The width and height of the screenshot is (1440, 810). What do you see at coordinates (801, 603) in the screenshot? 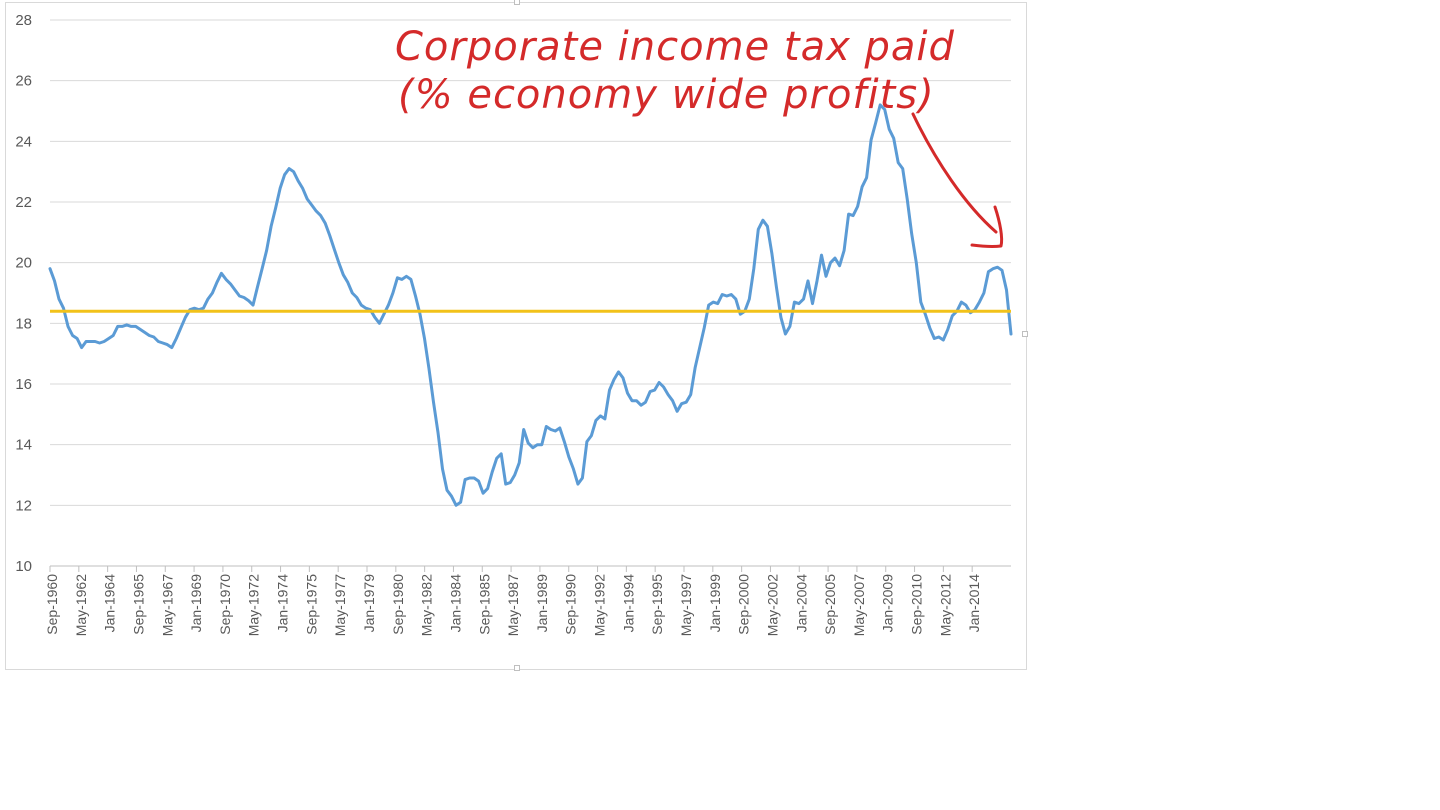
I see `x-tick-label-26: Jan-2004` at bounding box center [801, 603].